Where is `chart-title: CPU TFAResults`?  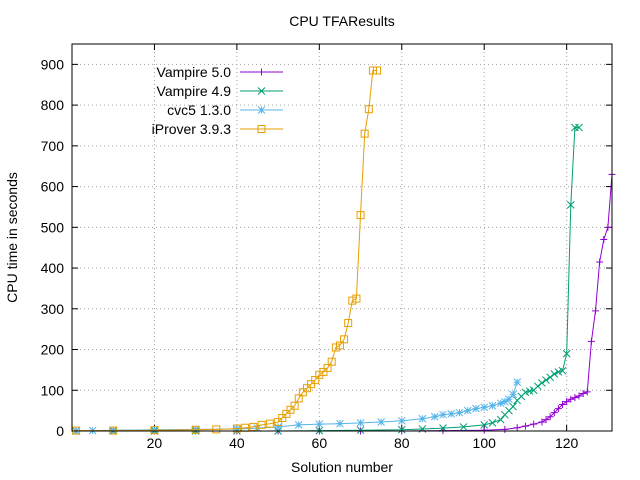
chart-title: CPU TFAResults is located at coordinates (342, 21).